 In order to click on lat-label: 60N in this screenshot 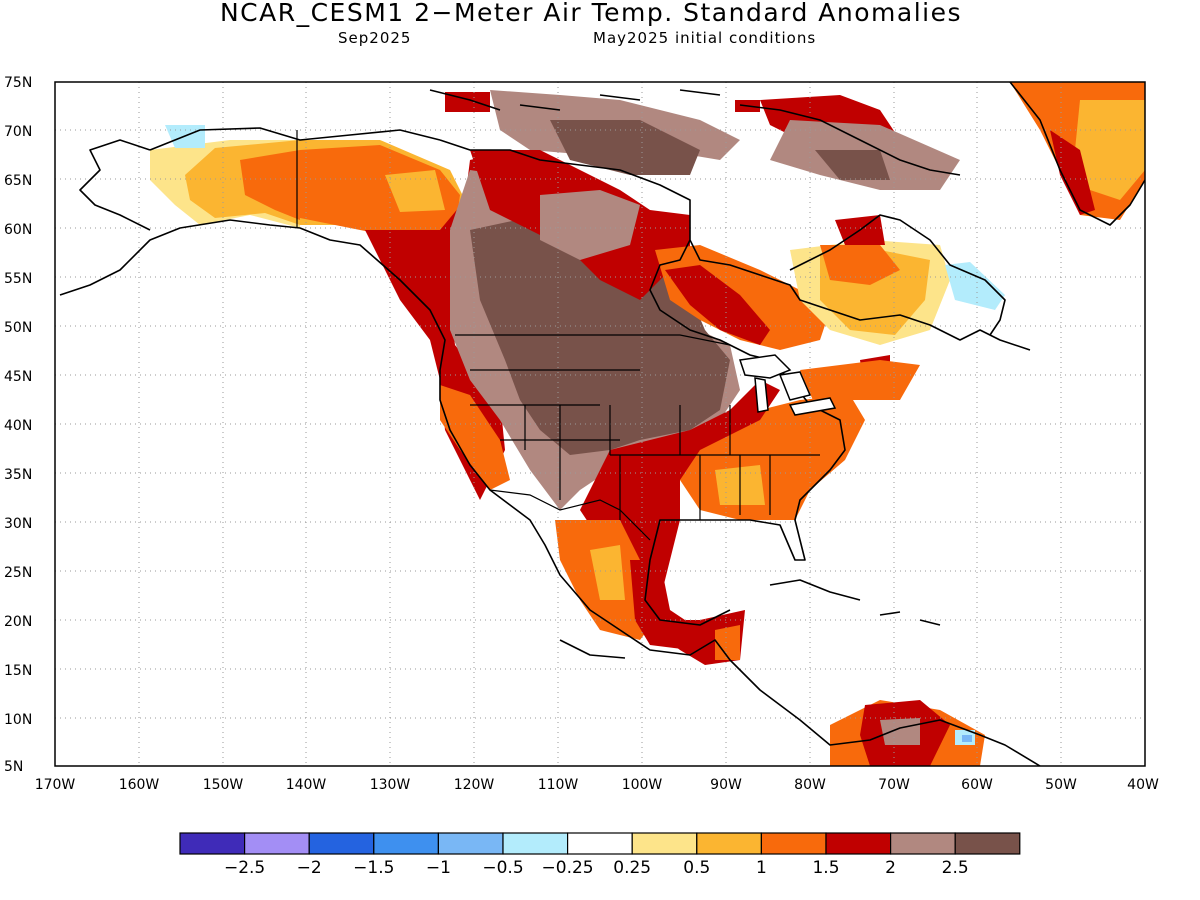, I will do `click(18, 230)`.